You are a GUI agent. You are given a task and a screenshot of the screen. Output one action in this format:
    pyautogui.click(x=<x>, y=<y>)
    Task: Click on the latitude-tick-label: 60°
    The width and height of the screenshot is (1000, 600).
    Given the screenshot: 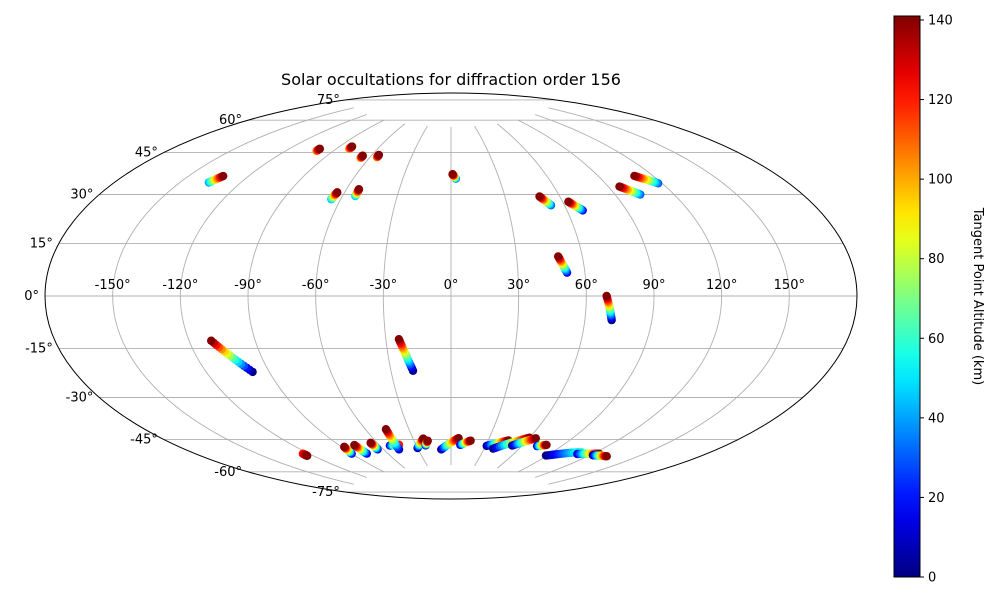 What is the action you would take?
    pyautogui.click(x=230, y=120)
    